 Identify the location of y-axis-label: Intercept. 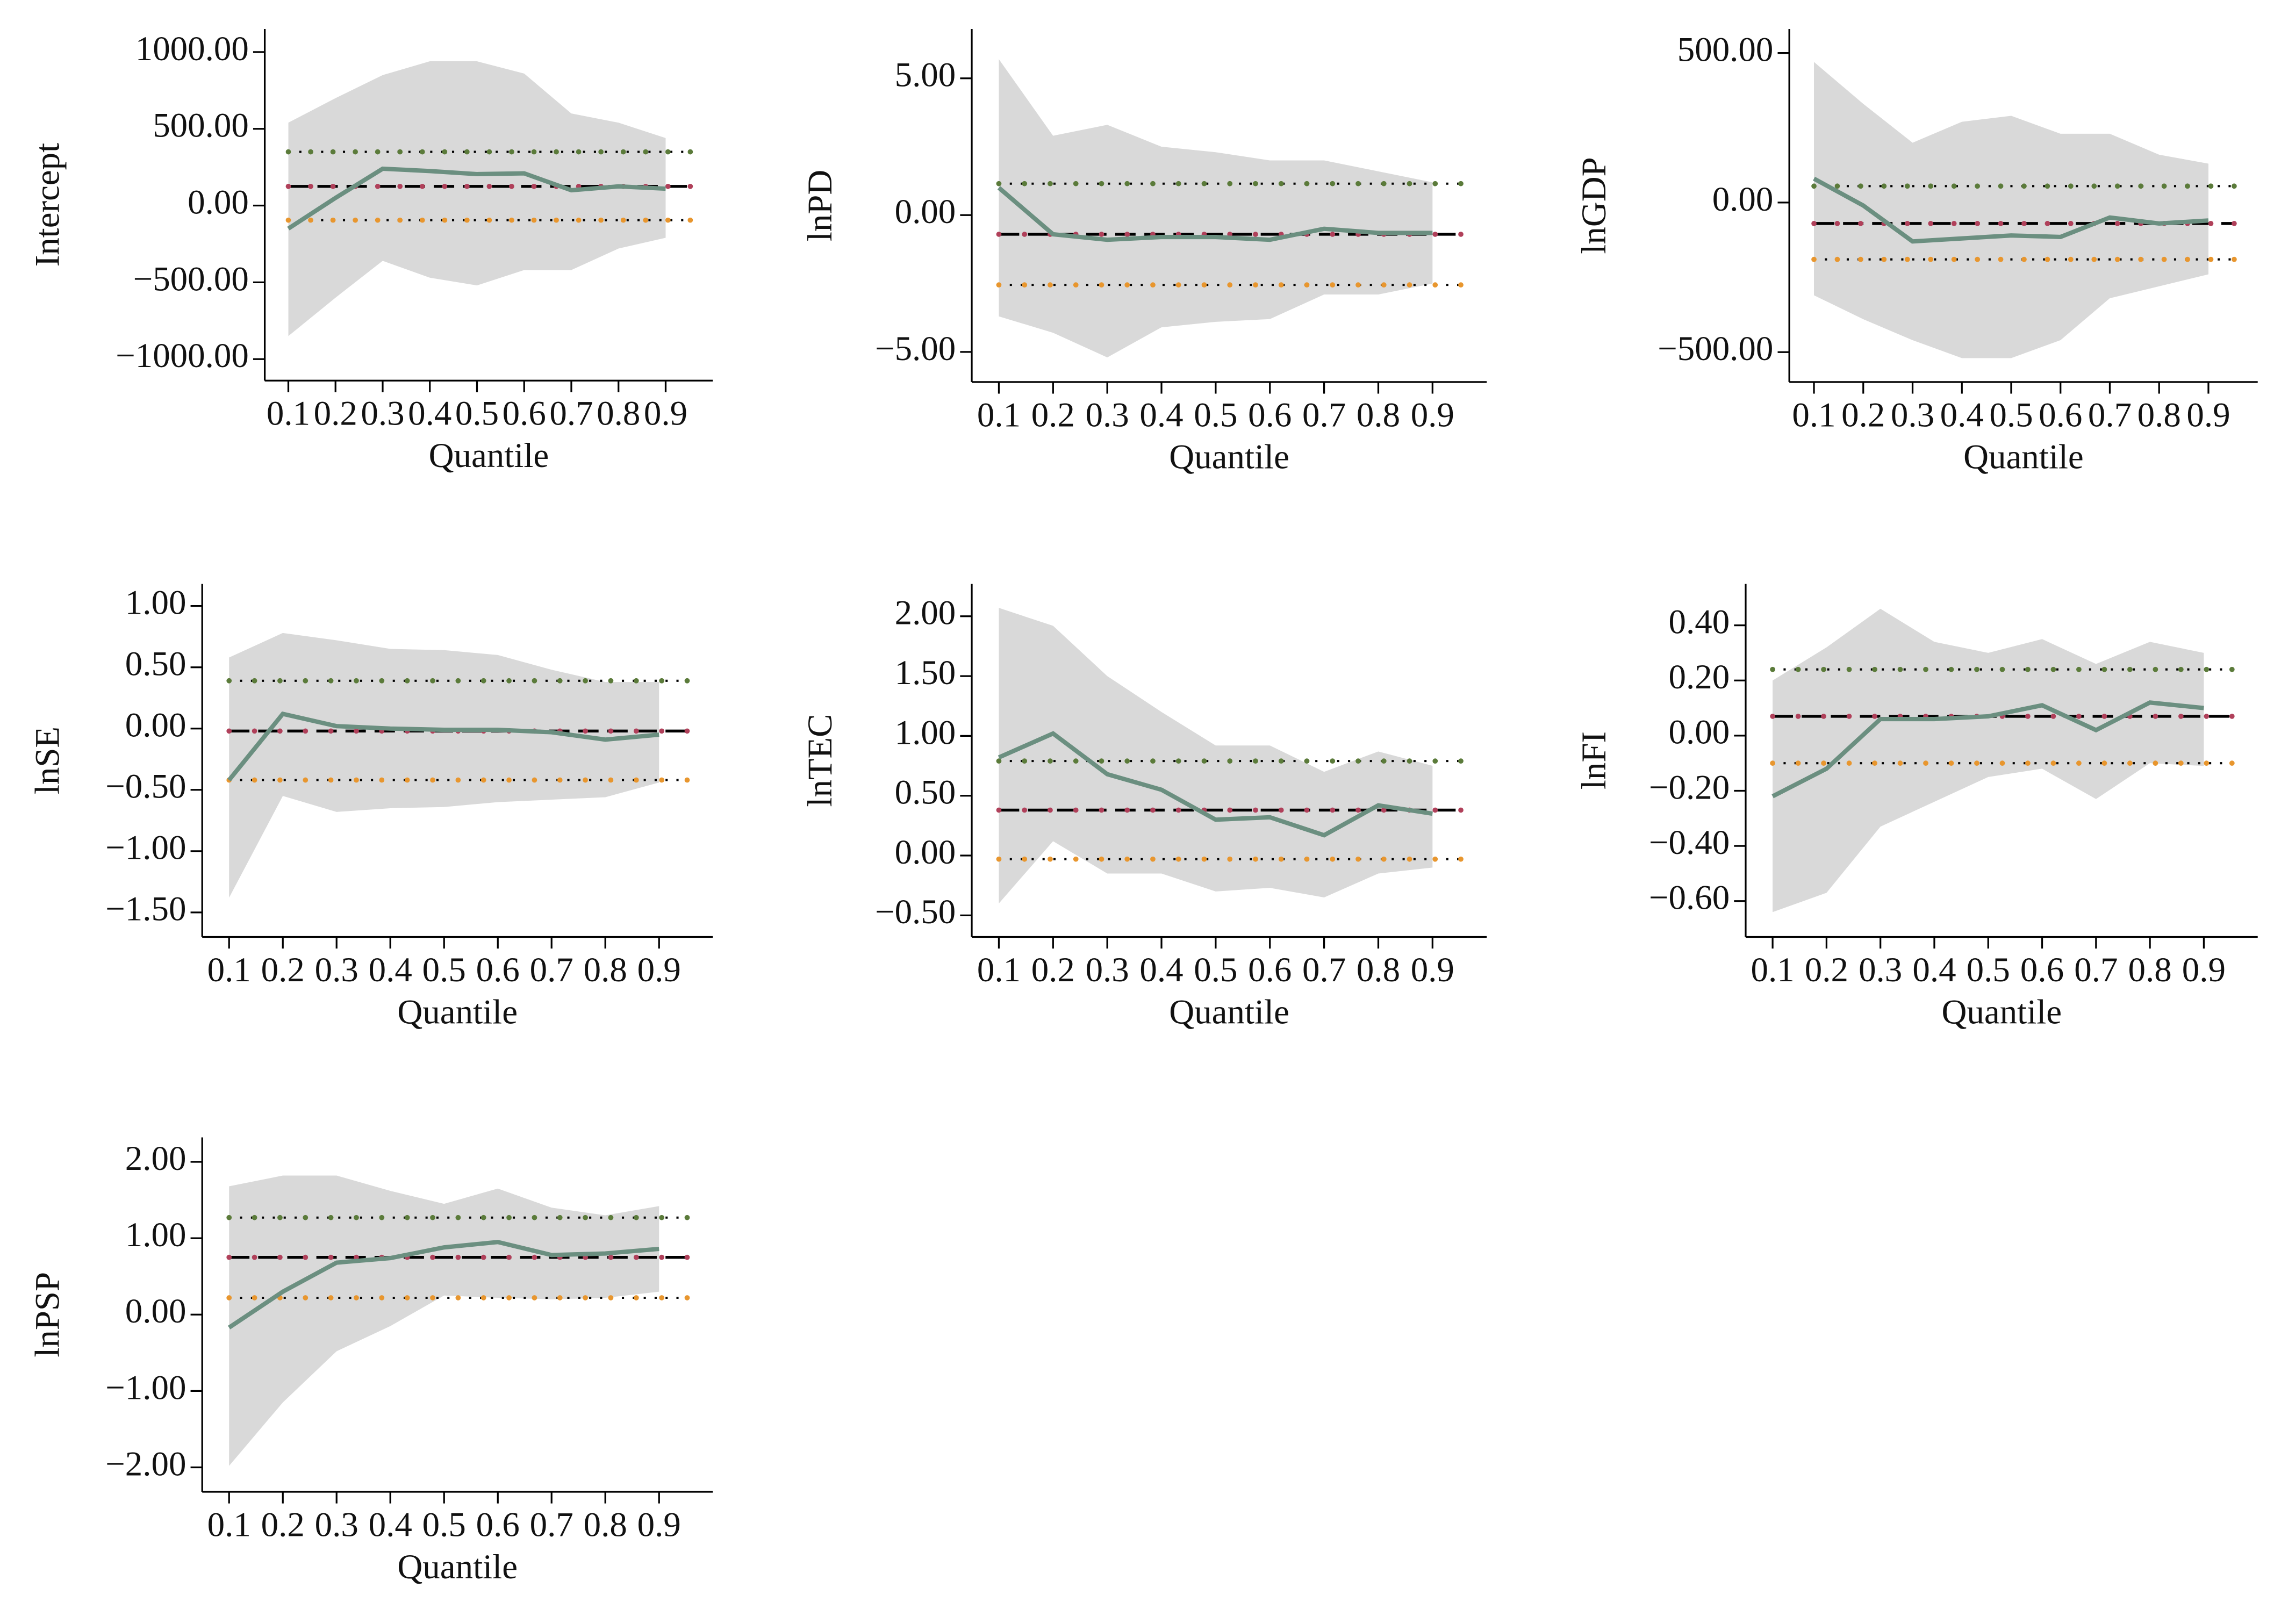
(47, 205).